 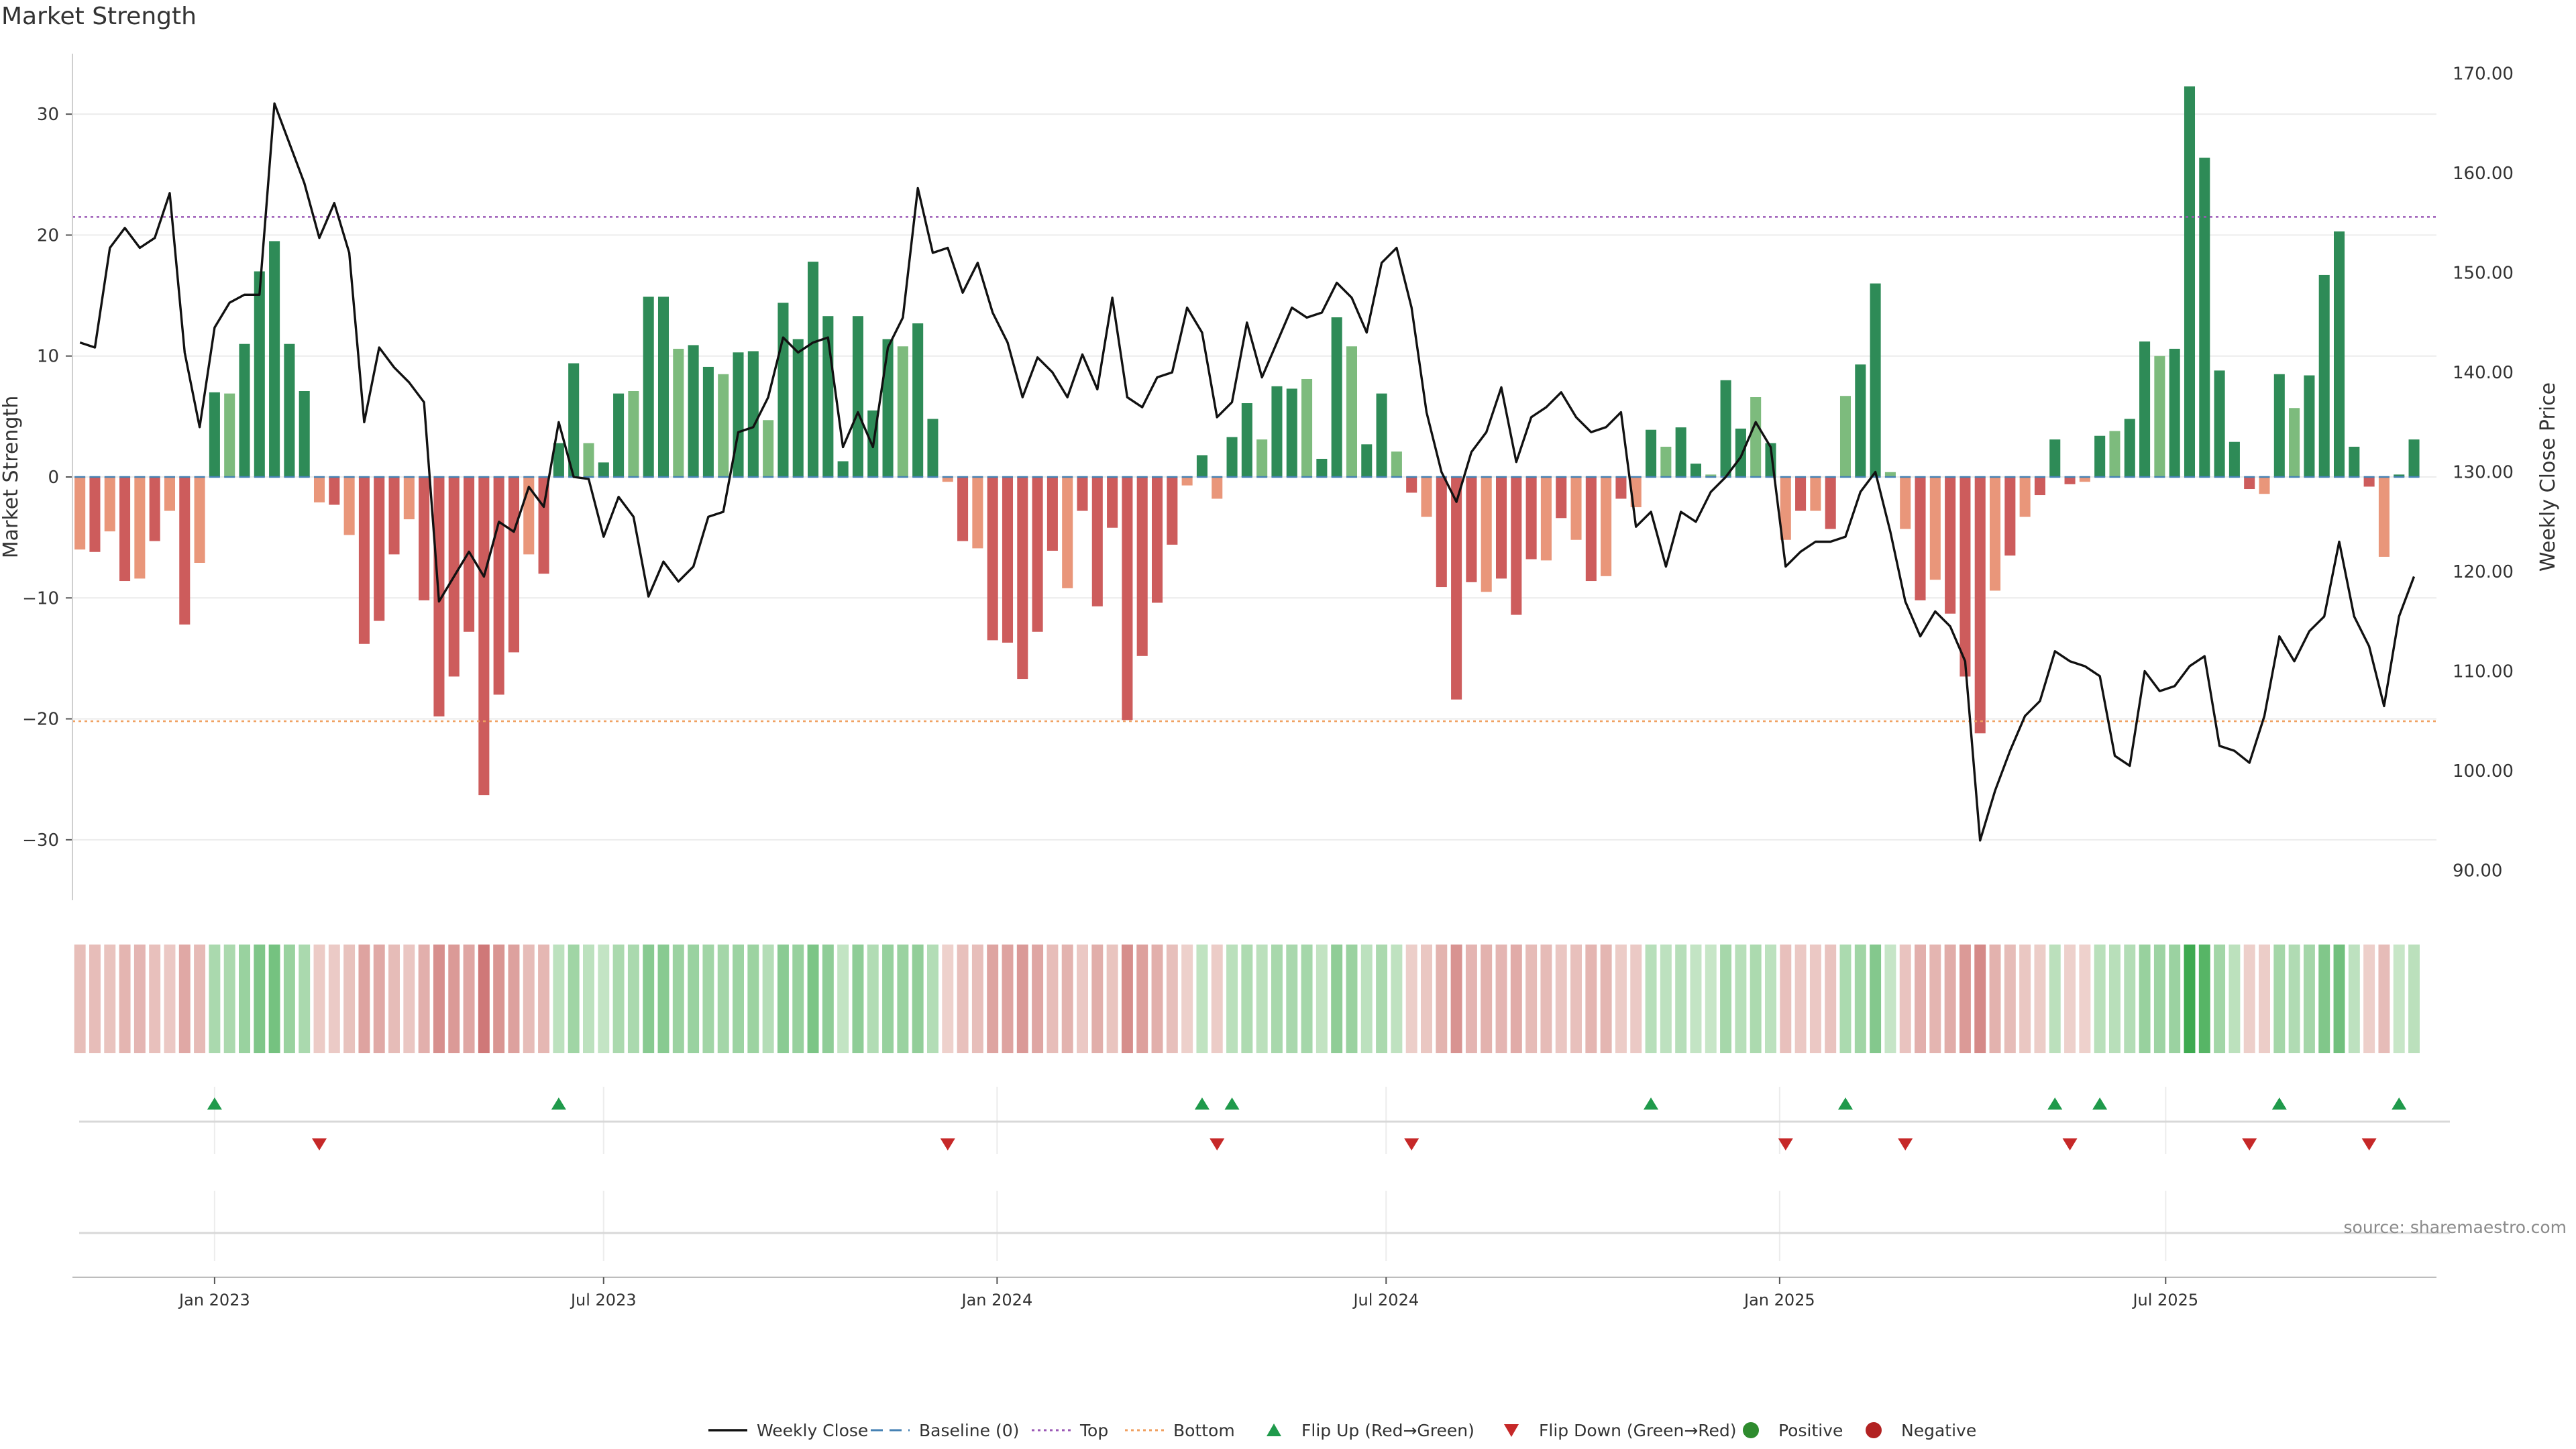 What do you see at coordinates (2483, 572) in the screenshot?
I see `y2-tick-label: 120.00` at bounding box center [2483, 572].